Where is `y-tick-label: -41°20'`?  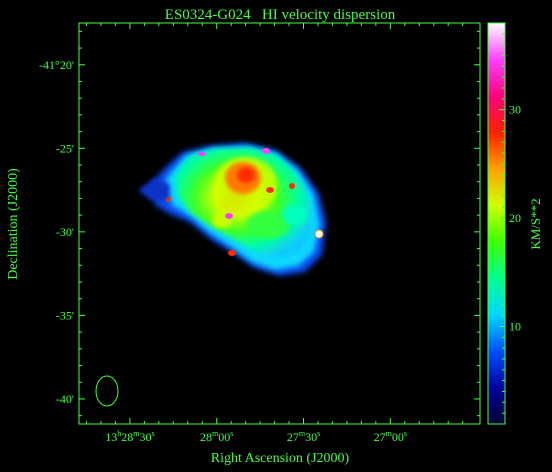
y-tick-label: -41°20' is located at coordinates (56, 65).